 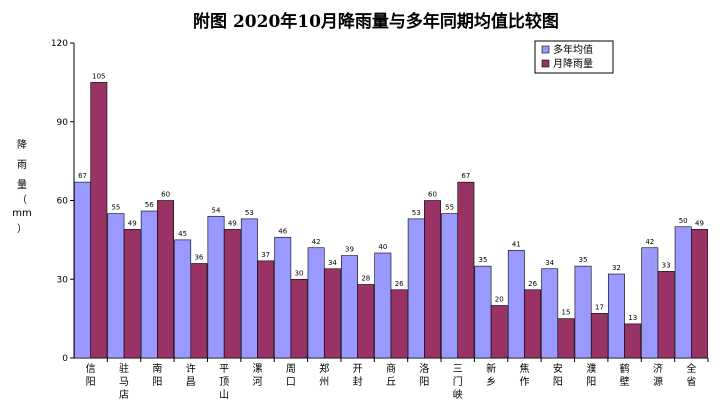 What do you see at coordinates (391, 368) in the screenshot?
I see `x-category-label: 商` at bounding box center [391, 368].